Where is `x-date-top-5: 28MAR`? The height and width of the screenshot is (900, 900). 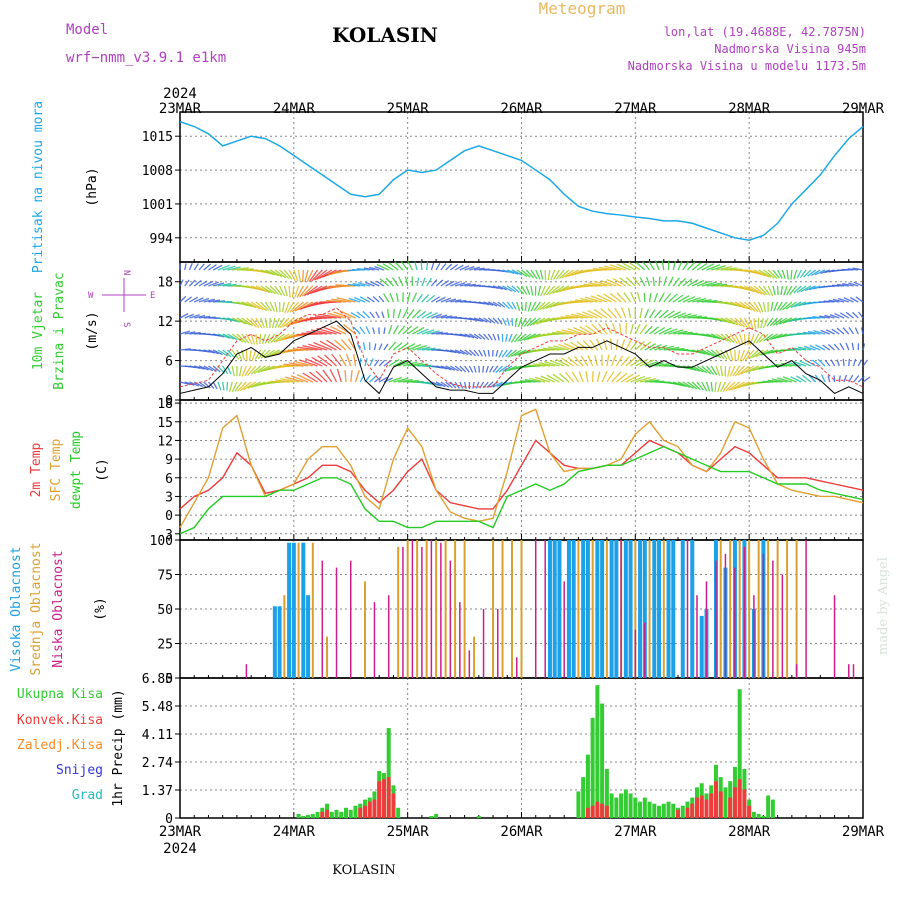
x-date-top-5: 28MAR is located at coordinates (749, 109).